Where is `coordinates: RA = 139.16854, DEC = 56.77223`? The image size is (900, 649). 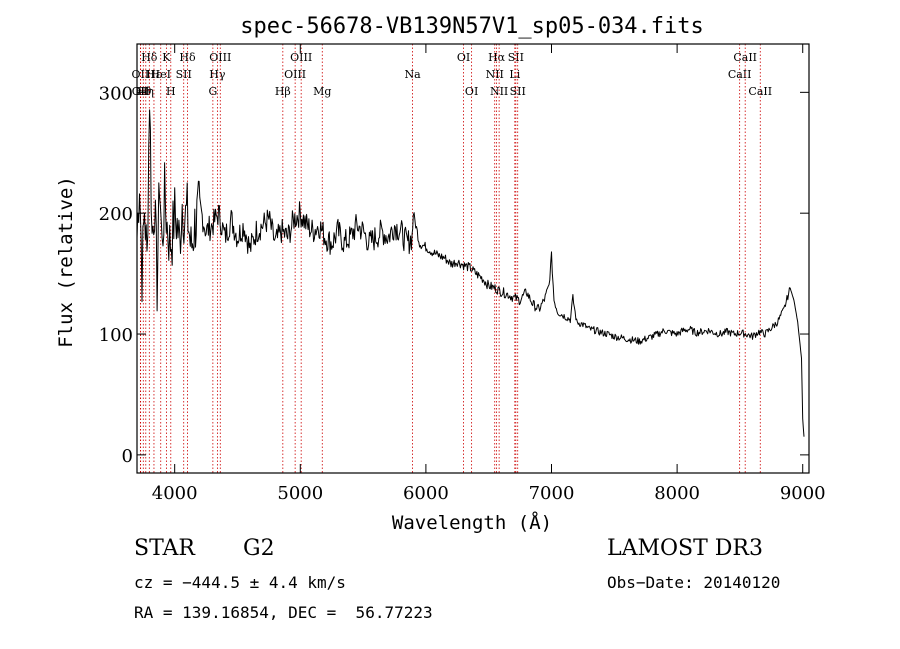 coordinates: RA = 139.16854, DEC = 56.77223 is located at coordinates (283, 612).